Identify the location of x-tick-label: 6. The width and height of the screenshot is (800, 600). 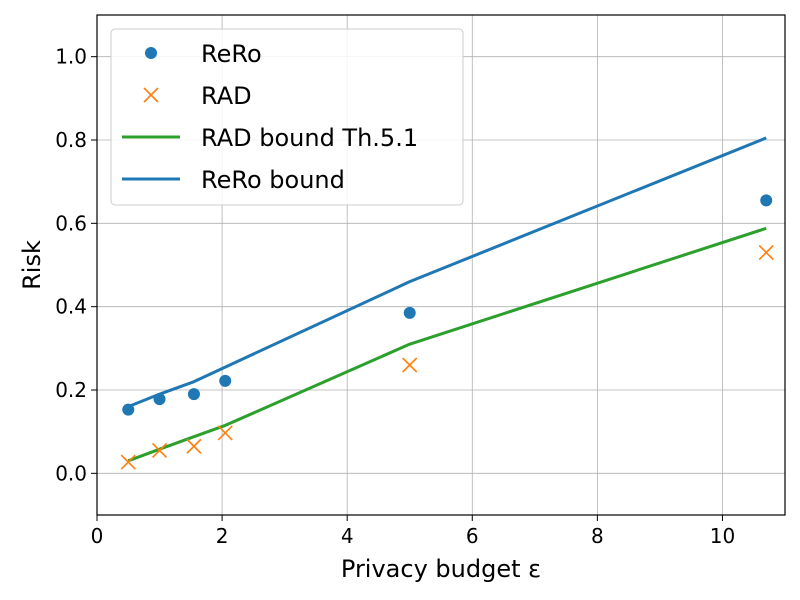
(472, 536).